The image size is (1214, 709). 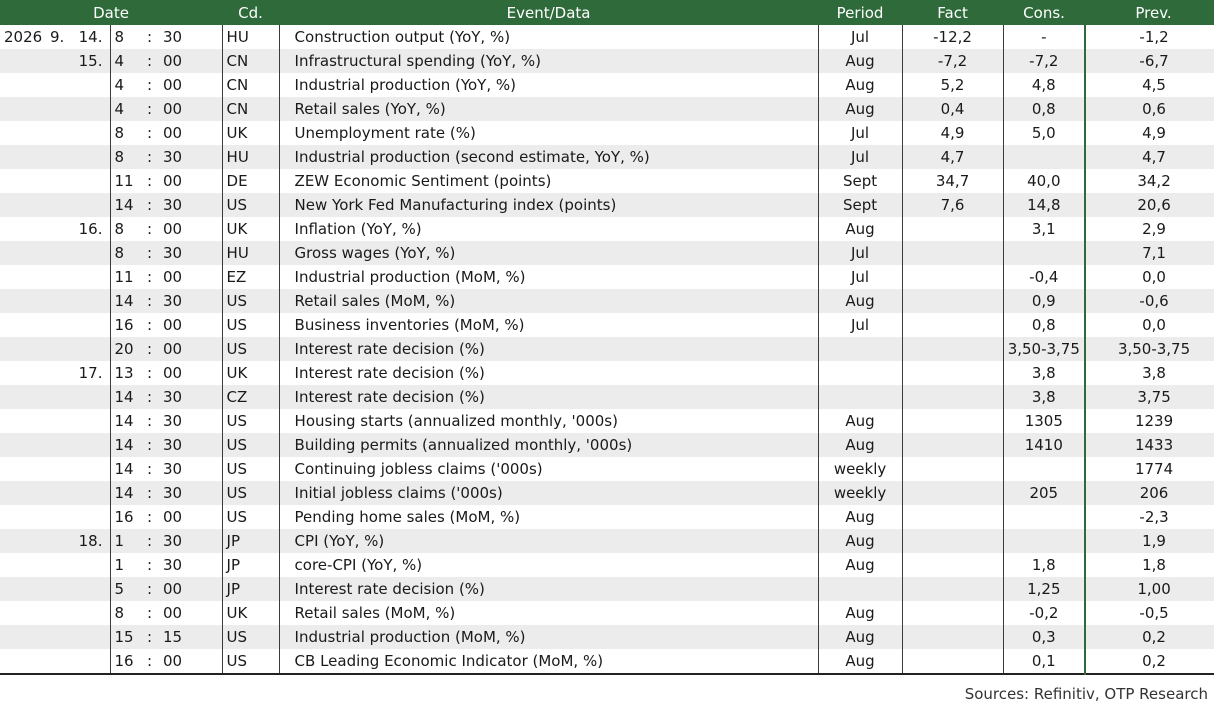 What do you see at coordinates (860, 469) in the screenshot?
I see `period-cell: weekly` at bounding box center [860, 469].